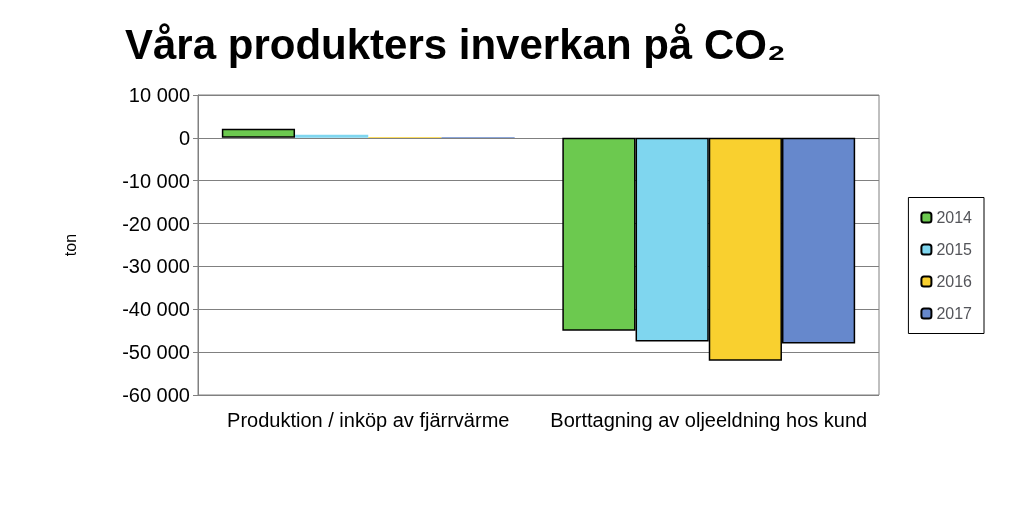  What do you see at coordinates (156, 309) in the screenshot?
I see `y-tick-label: -40 000` at bounding box center [156, 309].